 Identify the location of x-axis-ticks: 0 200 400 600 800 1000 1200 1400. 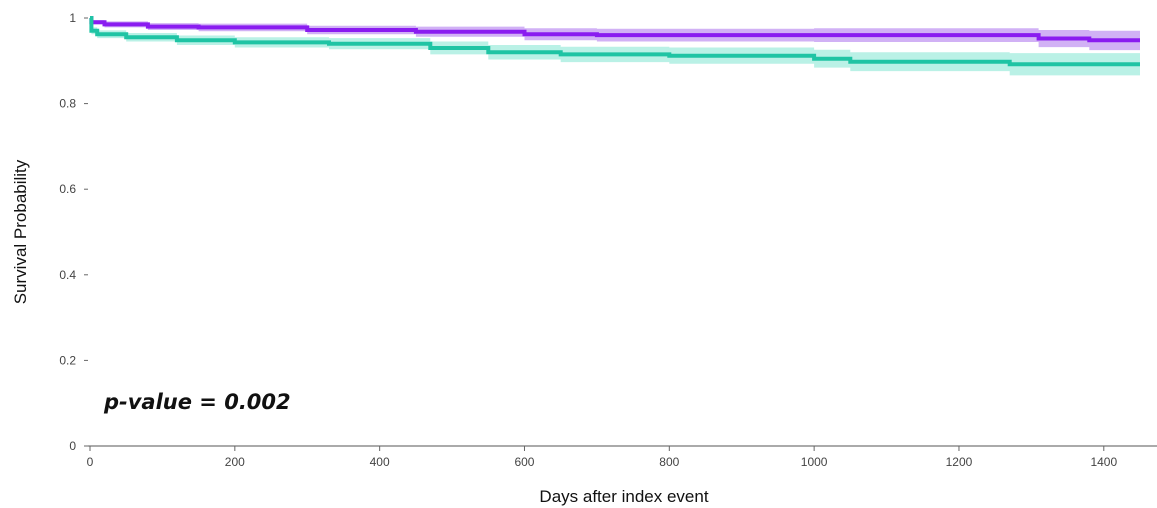
(602, 457).